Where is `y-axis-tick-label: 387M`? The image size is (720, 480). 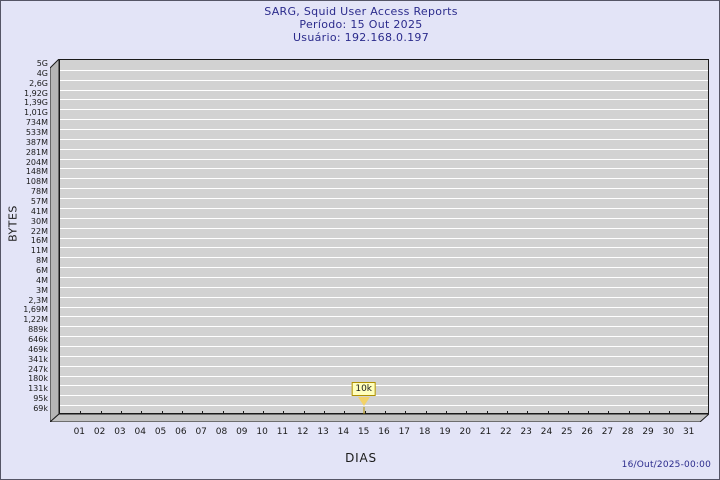
y-axis-tick-label: 387M is located at coordinates (36, 142).